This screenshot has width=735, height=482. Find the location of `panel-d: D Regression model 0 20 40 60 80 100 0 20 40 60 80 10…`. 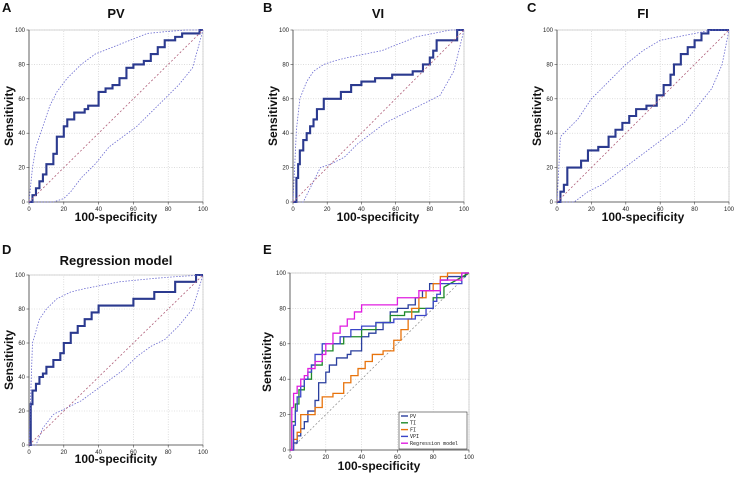

panel-d: D Regression model 0 20 40 60 80 100 0 20 40 60 80 10… is located at coordinates (105, 354).